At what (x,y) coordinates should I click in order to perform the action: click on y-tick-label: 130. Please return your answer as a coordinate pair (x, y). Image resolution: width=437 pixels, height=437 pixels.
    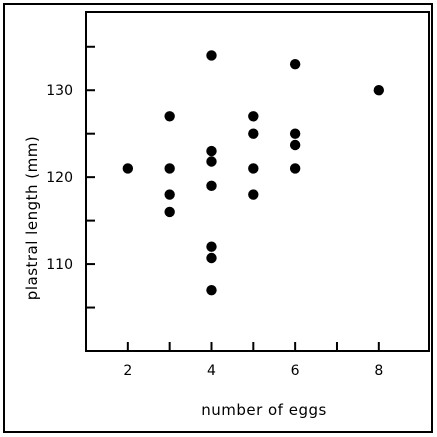
    Looking at the image, I should click on (59, 91).